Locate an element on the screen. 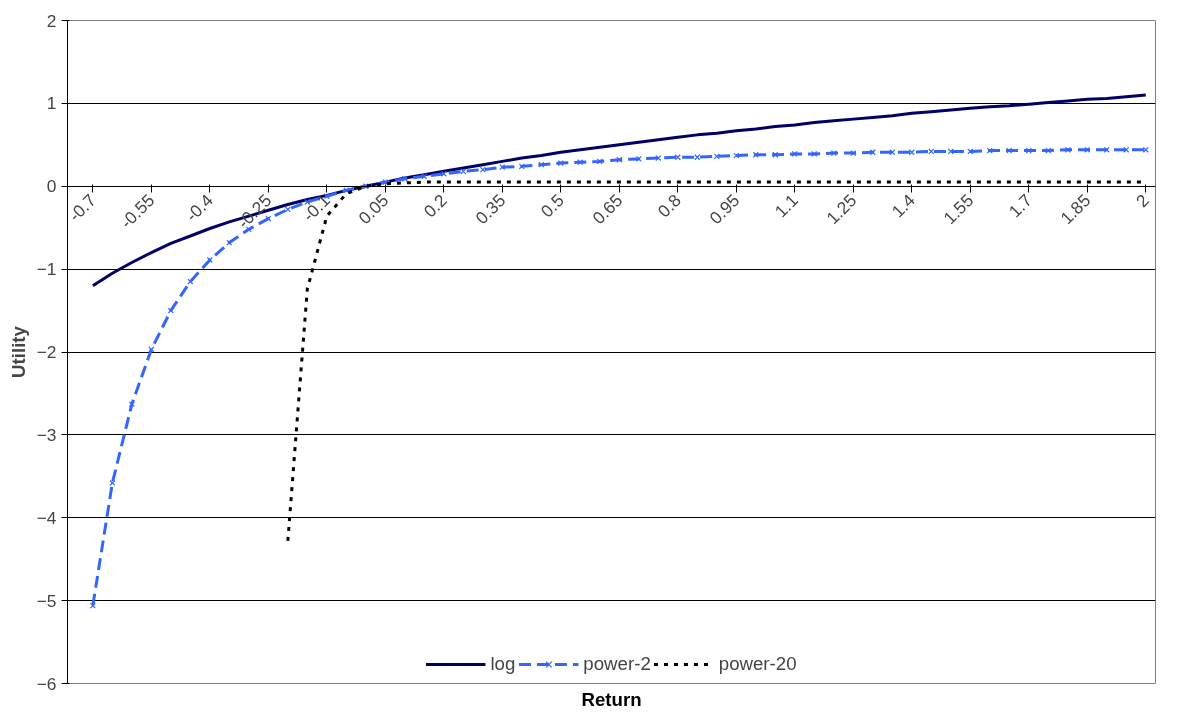 Image resolution: width=1192 pixels, height=717 pixels. x-tick-label: 0.8 is located at coordinates (669, 206).